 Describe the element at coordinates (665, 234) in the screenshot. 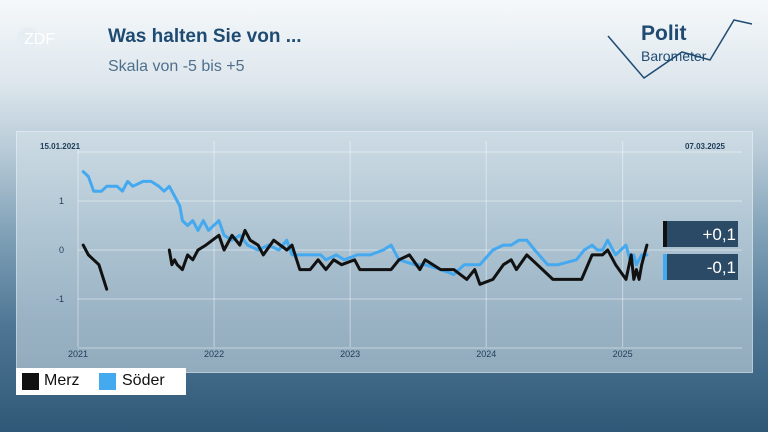

I see `end-marker-merz` at that location.